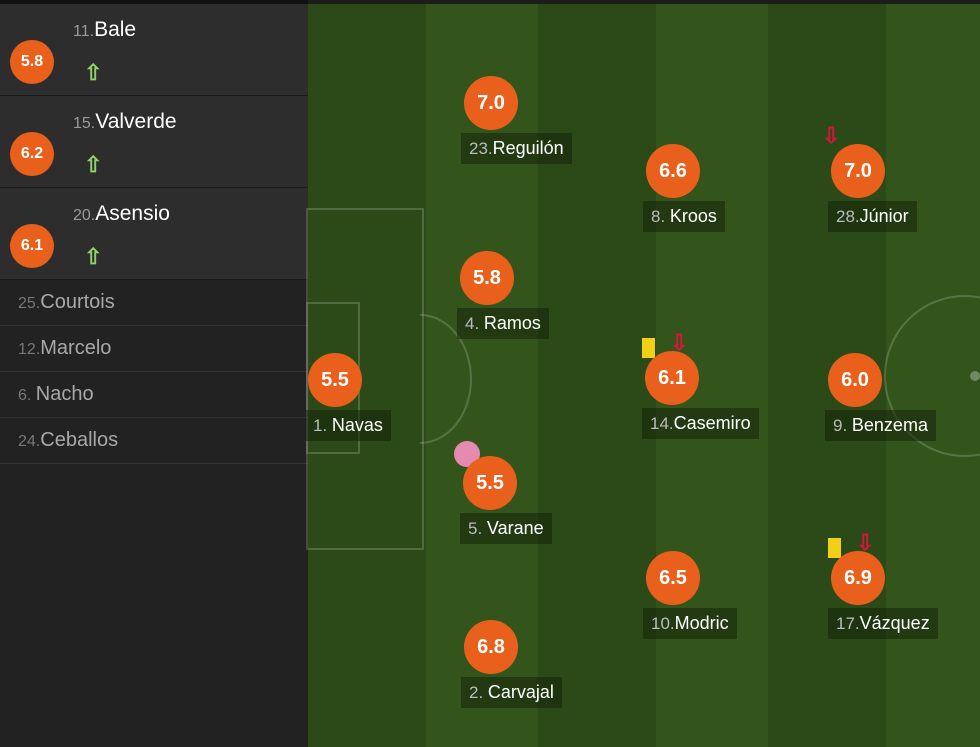 The width and height of the screenshot is (980, 747). I want to click on bench-player: 24.Ceballos, so click(154, 441).